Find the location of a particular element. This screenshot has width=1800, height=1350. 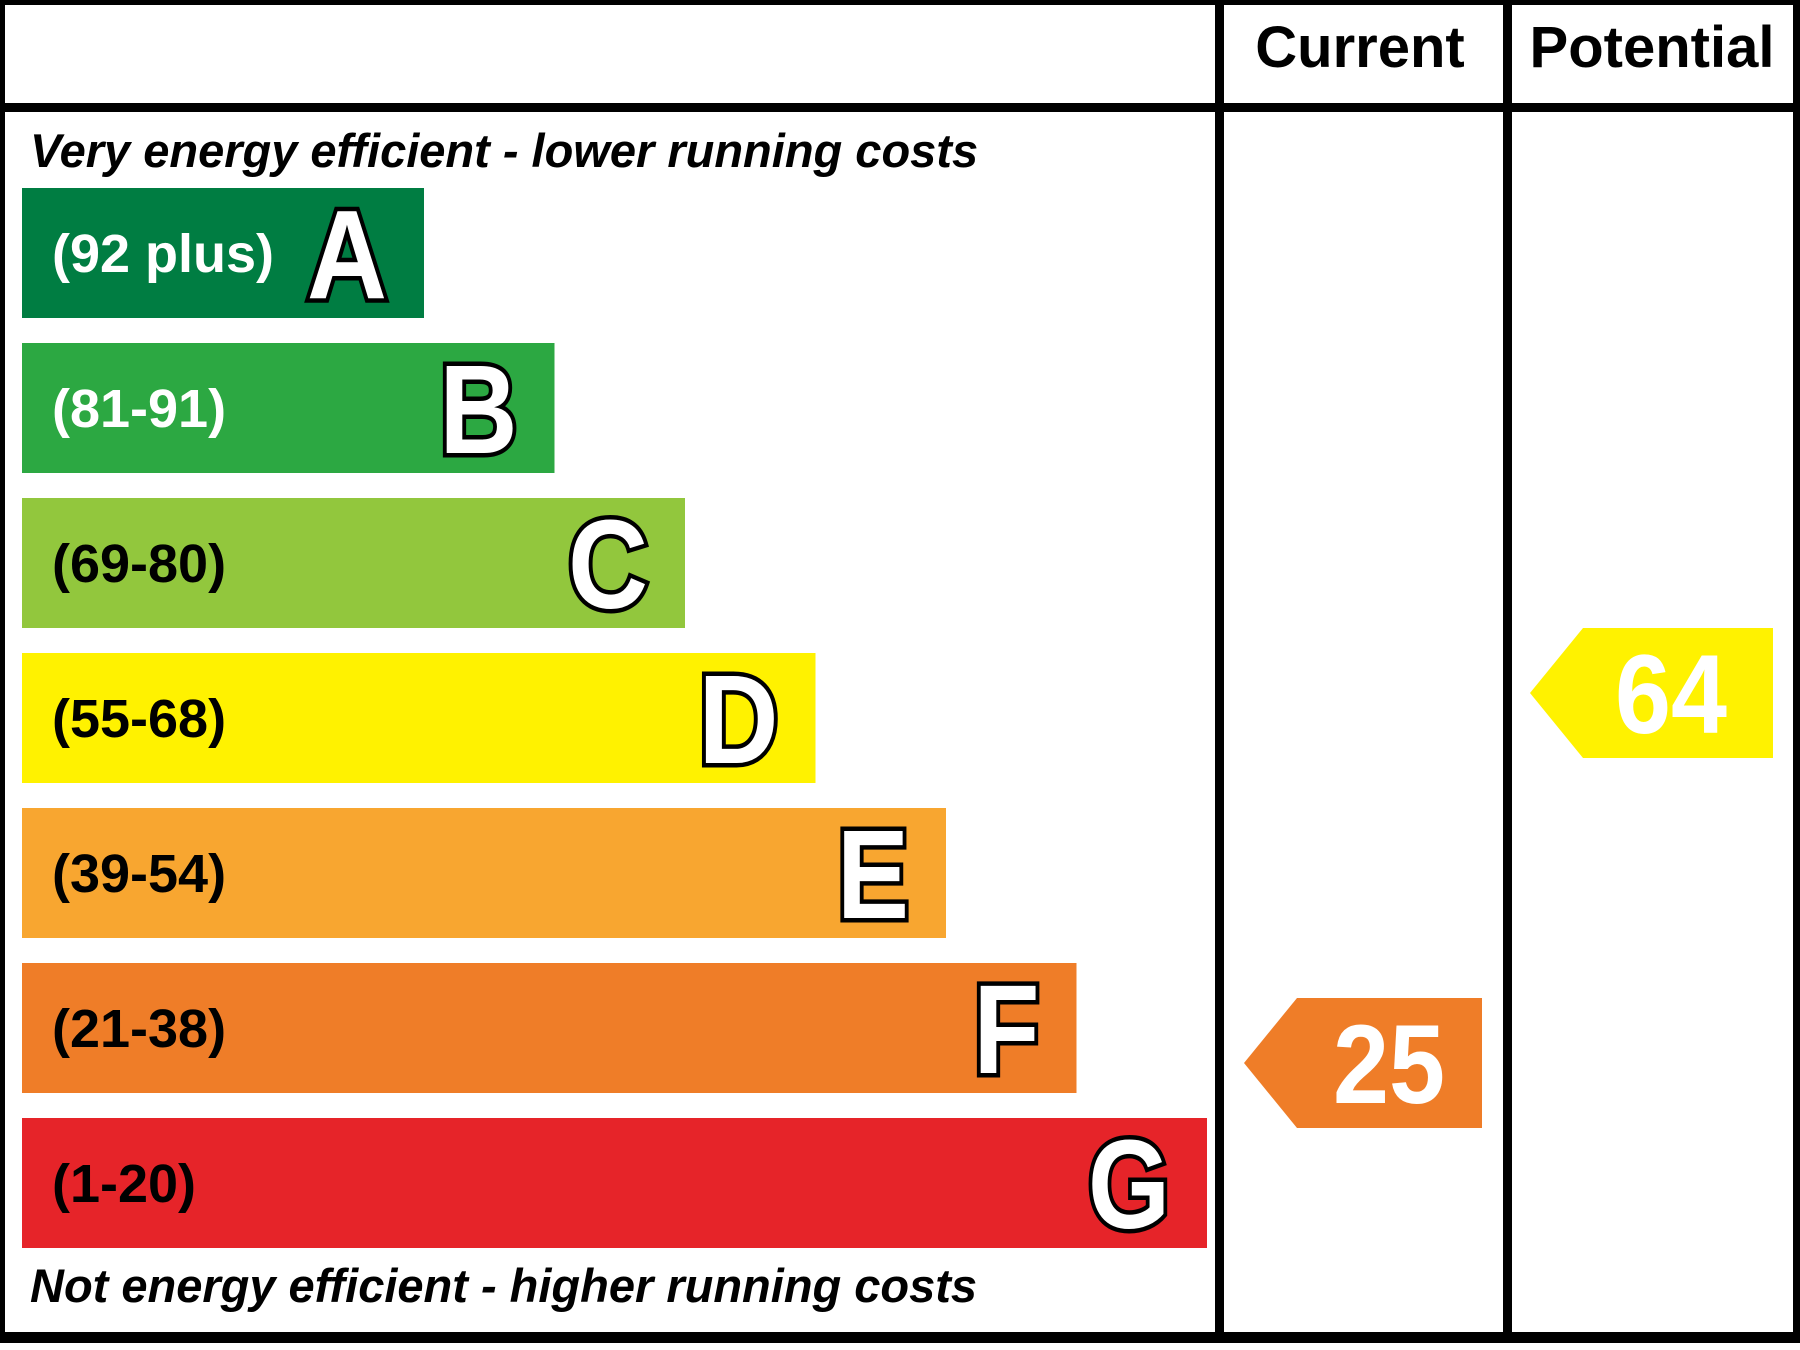

svg-text: (92 plus) is located at coordinates (163, 254).